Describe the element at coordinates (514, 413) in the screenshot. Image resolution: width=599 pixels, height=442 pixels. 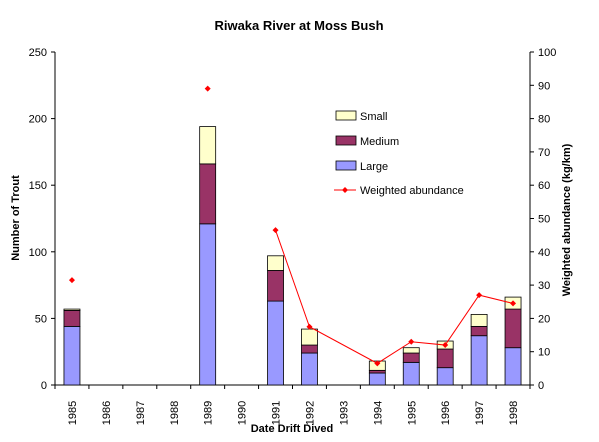
I see `x-tick-label-1998: 1998` at that location.